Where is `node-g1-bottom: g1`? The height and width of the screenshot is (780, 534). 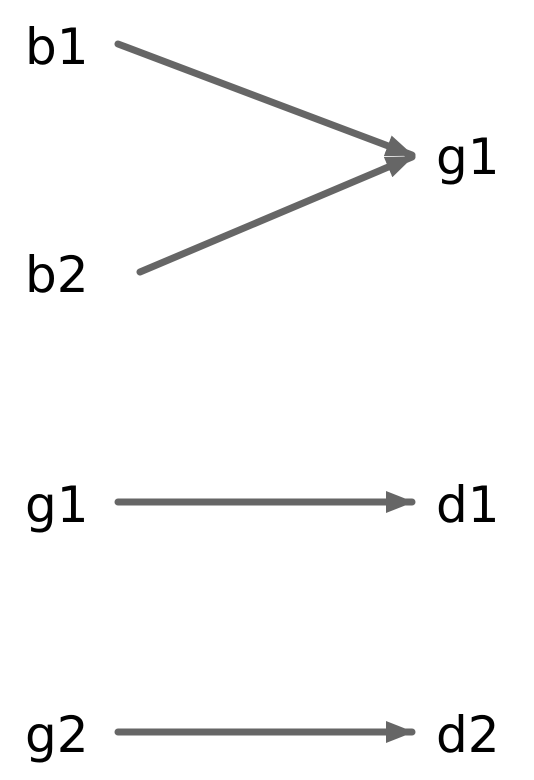
node-g1-bottom: g1 is located at coordinates (57, 505).